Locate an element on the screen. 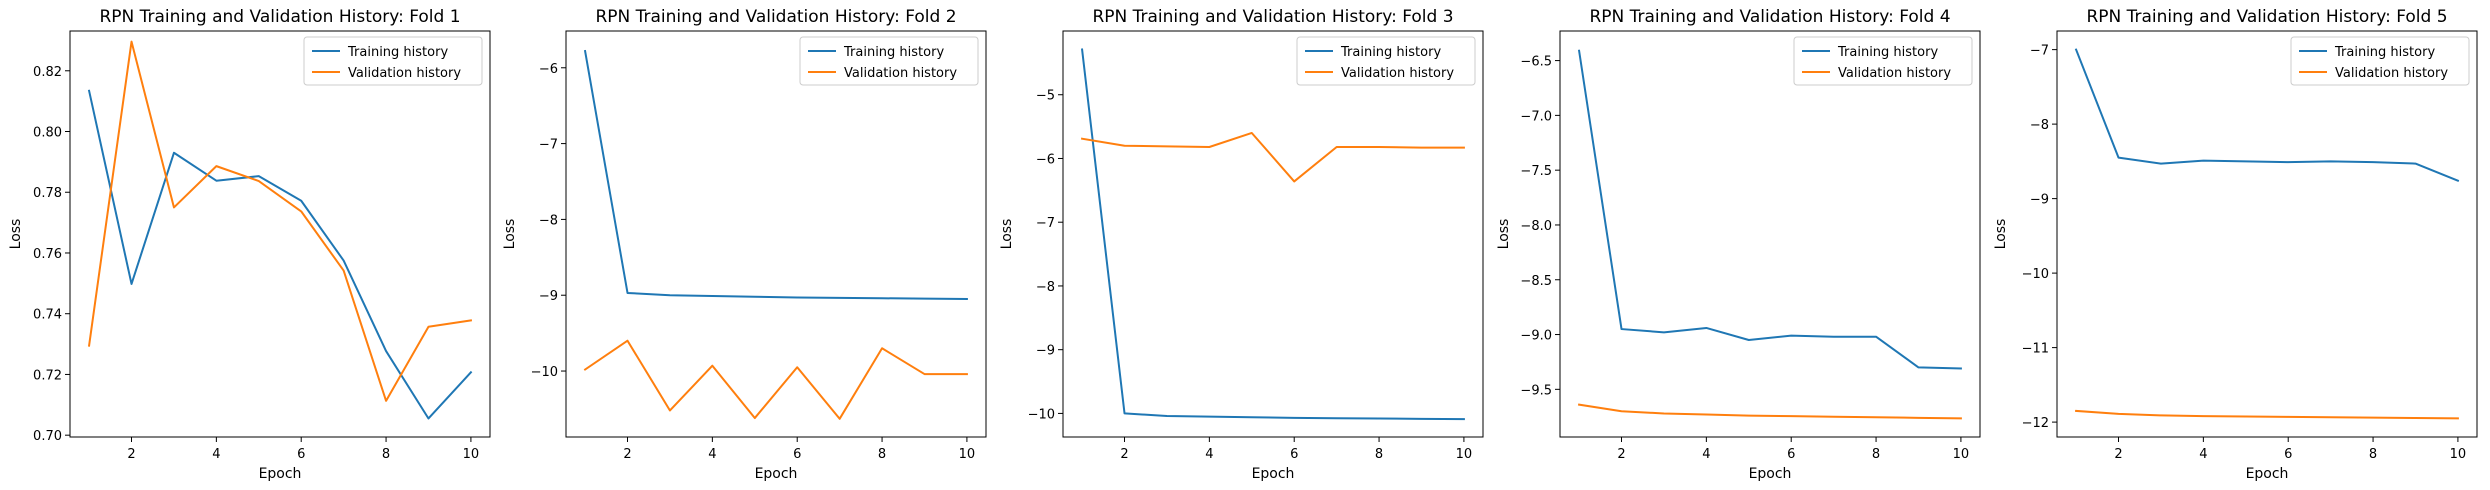 The width and height of the screenshot is (2490, 490). y-tick-label: 0.78 is located at coordinates (47, 193).